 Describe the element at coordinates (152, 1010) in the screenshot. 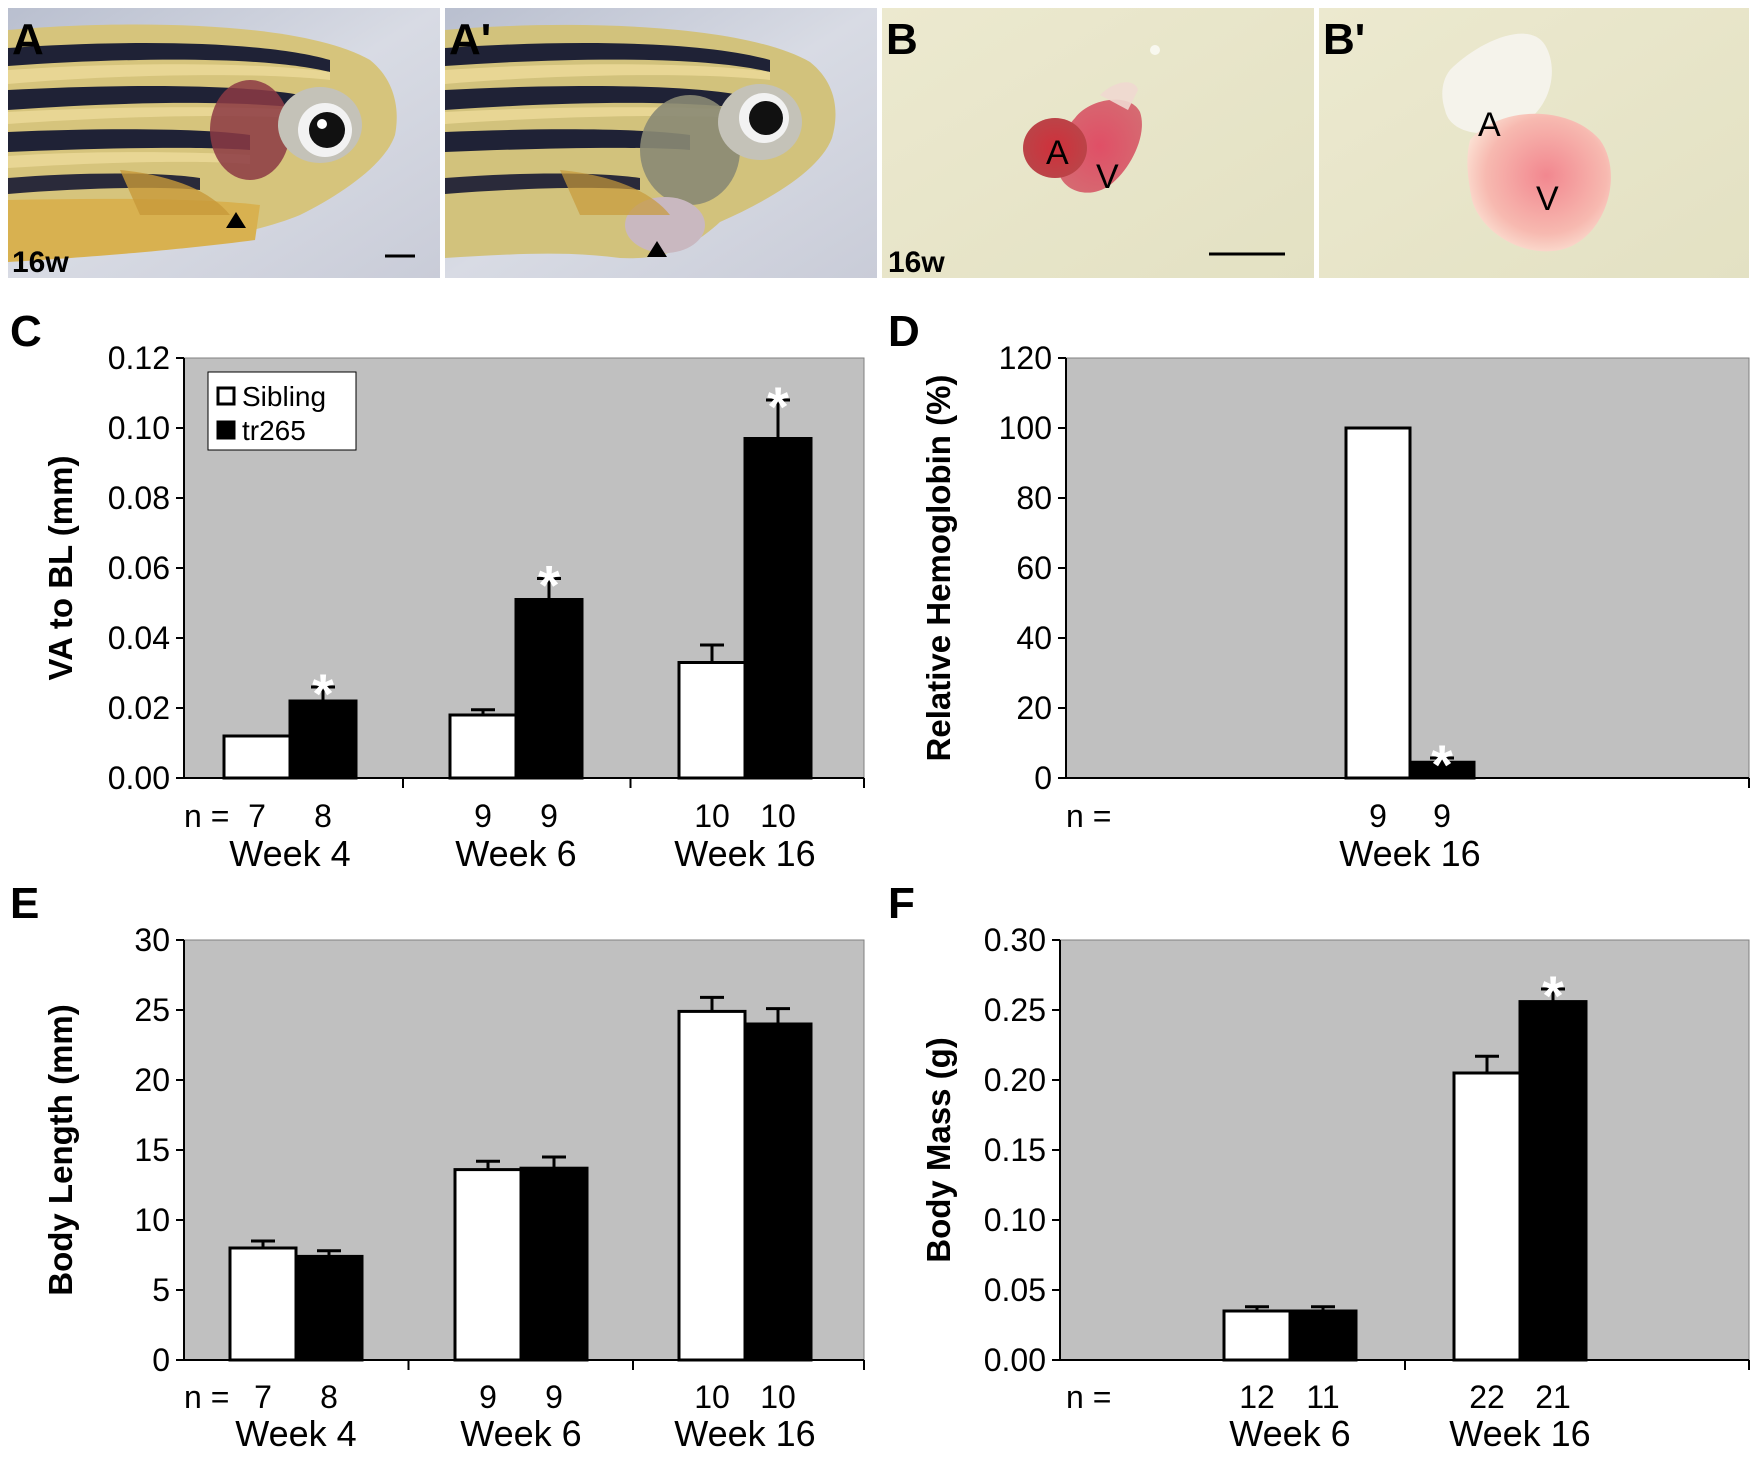

I see `y-tick-label: 25` at that location.